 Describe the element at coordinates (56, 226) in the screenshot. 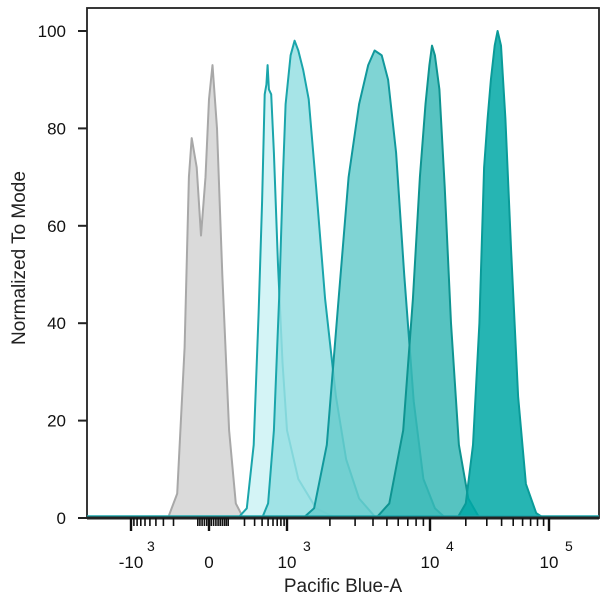

I see `y-tick-label: 60` at that location.